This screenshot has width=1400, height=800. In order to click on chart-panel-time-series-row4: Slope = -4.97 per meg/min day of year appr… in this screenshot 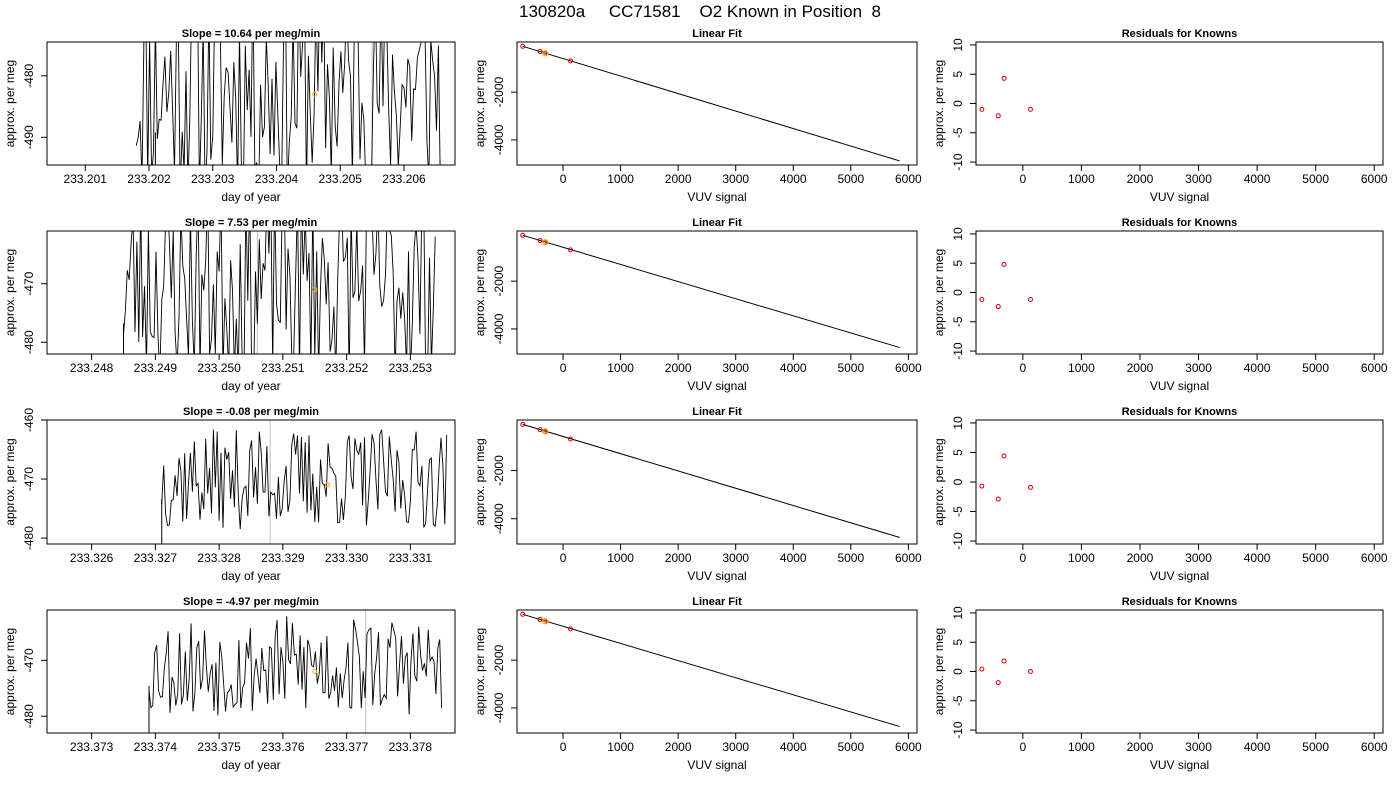, I will do `click(229, 684)`.